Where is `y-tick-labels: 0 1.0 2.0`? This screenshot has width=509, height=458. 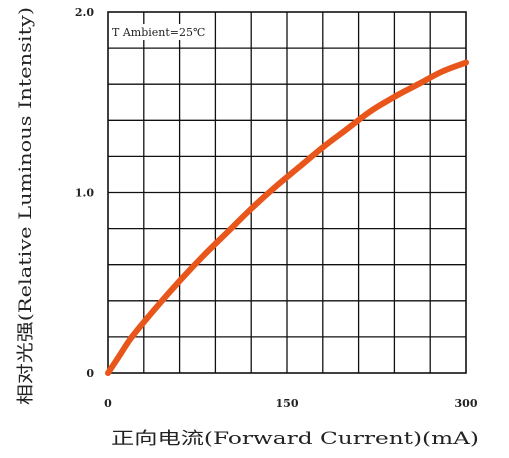 y-tick-labels: 0 1.0 2.0 is located at coordinates (84, 193).